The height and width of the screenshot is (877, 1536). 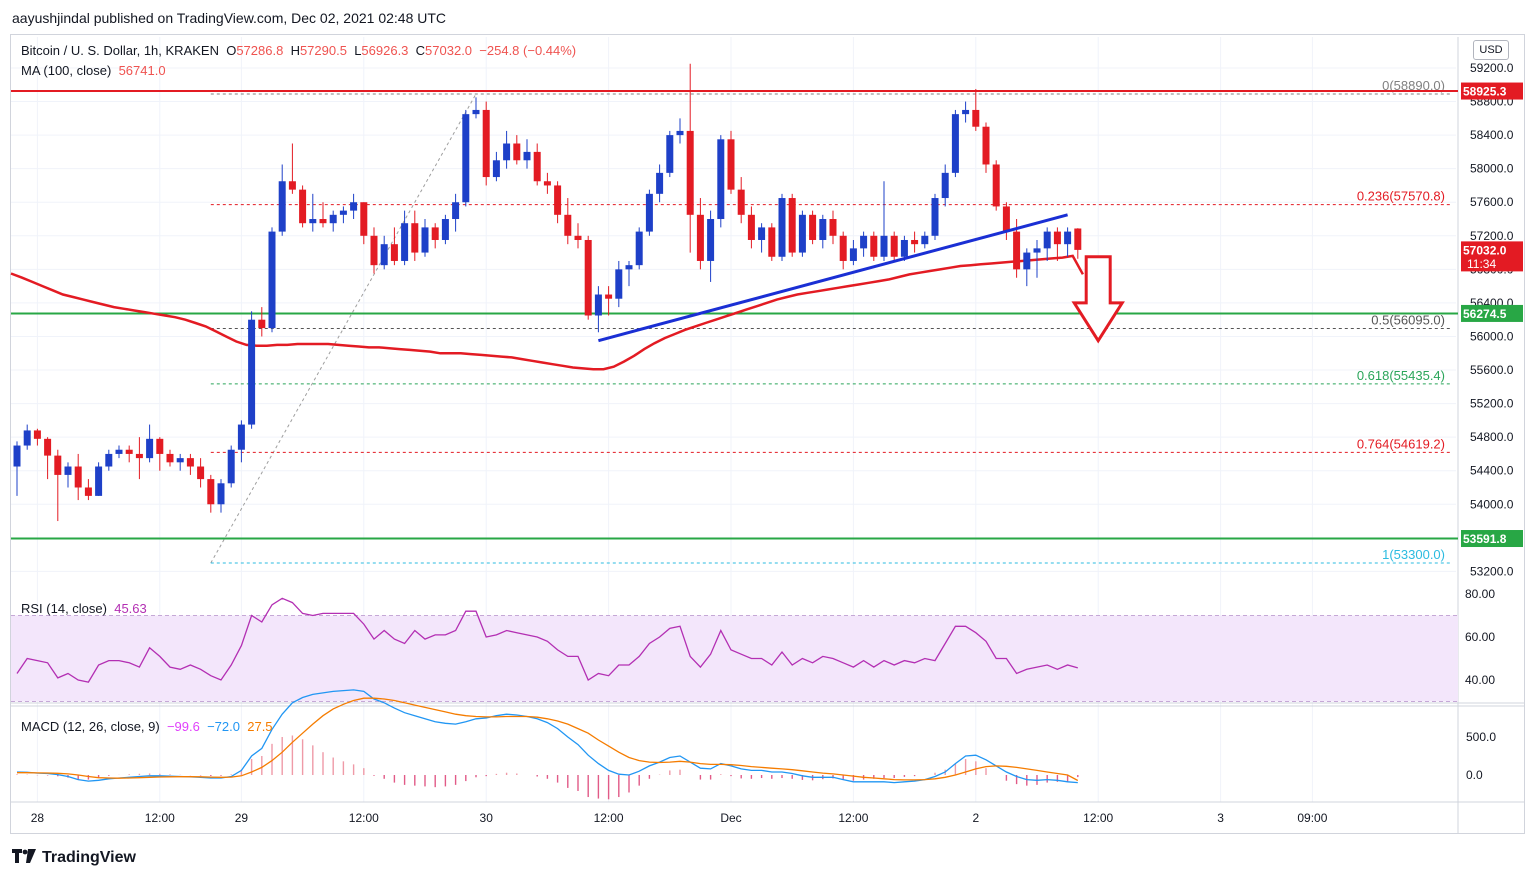 I want to click on ma-line, so click(x=547, y=312).